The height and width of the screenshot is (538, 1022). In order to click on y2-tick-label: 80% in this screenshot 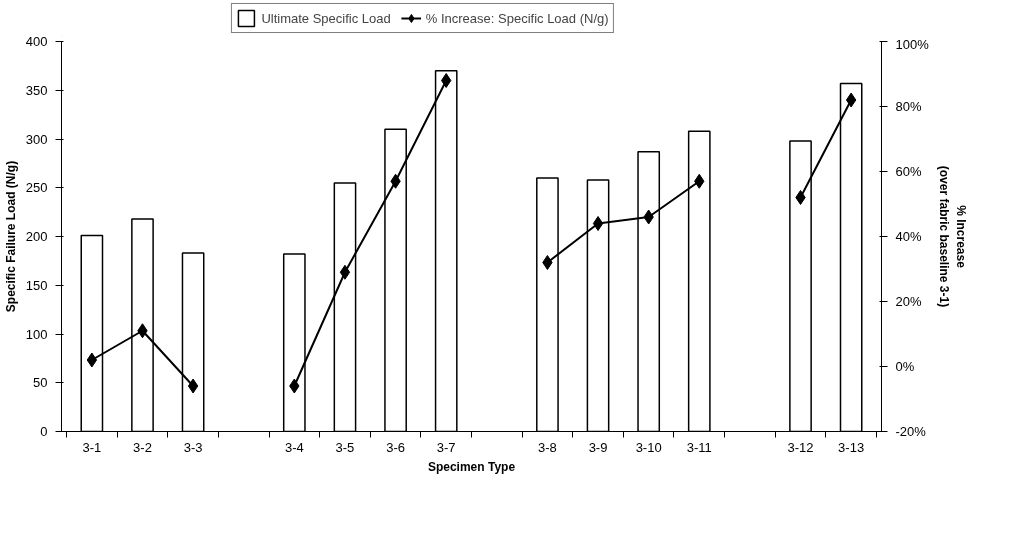, I will do `click(908, 106)`.